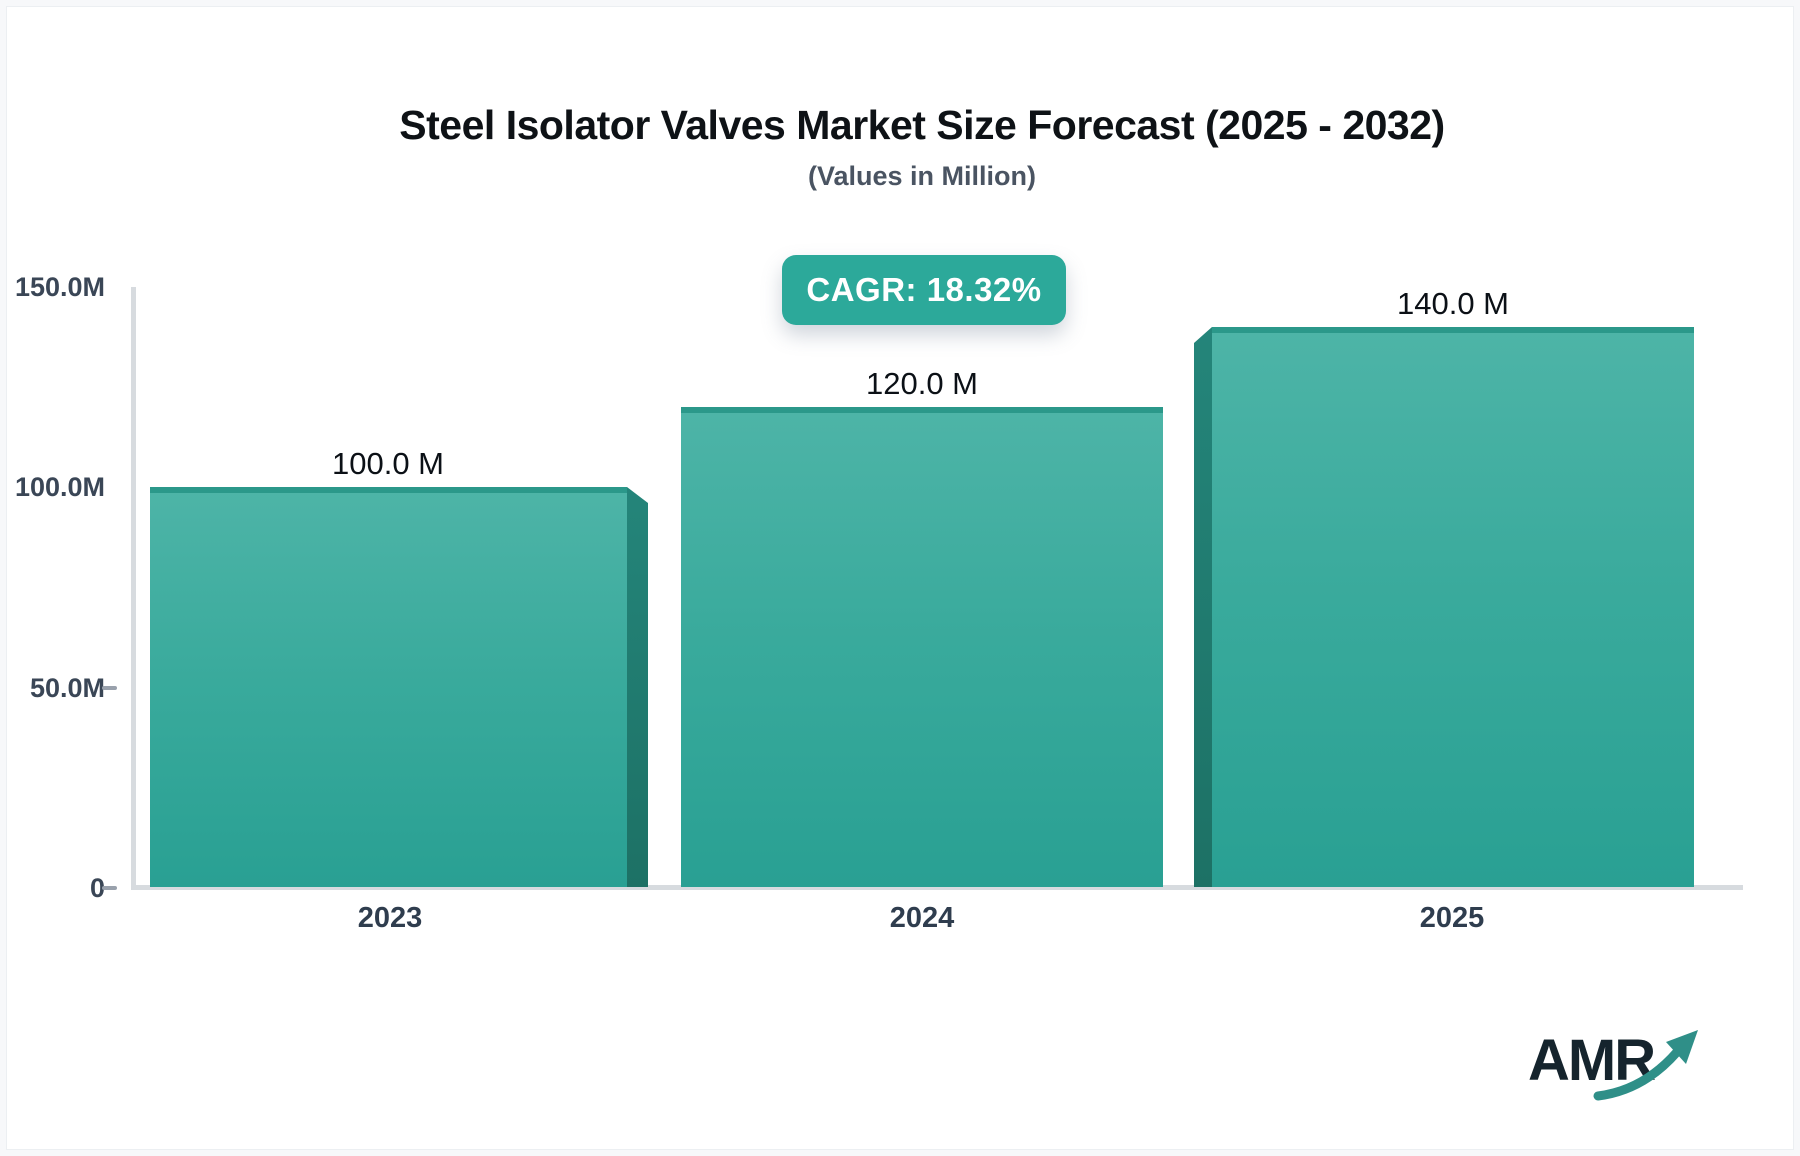  What do you see at coordinates (921, 383) in the screenshot?
I see `bar-value-label-2024: 120.0 M` at bounding box center [921, 383].